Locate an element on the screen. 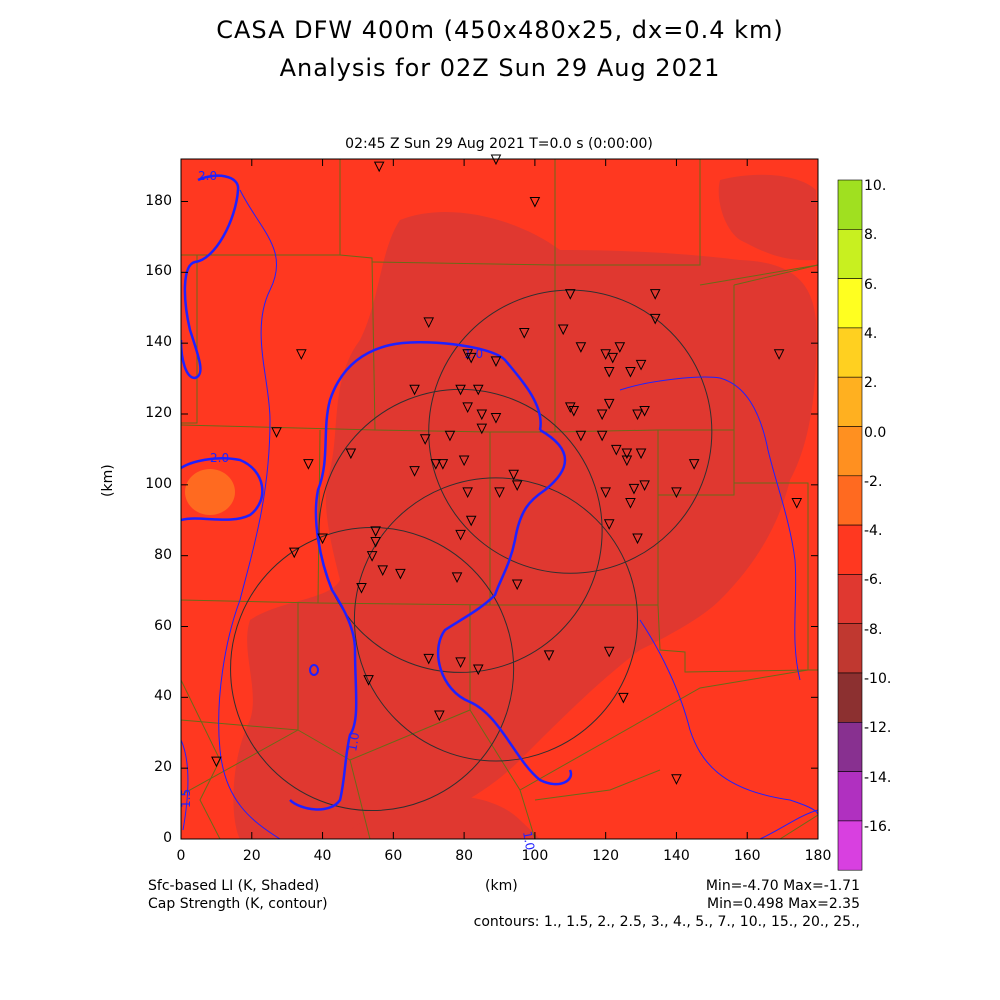 This screenshot has height=1000, width=1000. colorbar is located at coordinates (850, 525).